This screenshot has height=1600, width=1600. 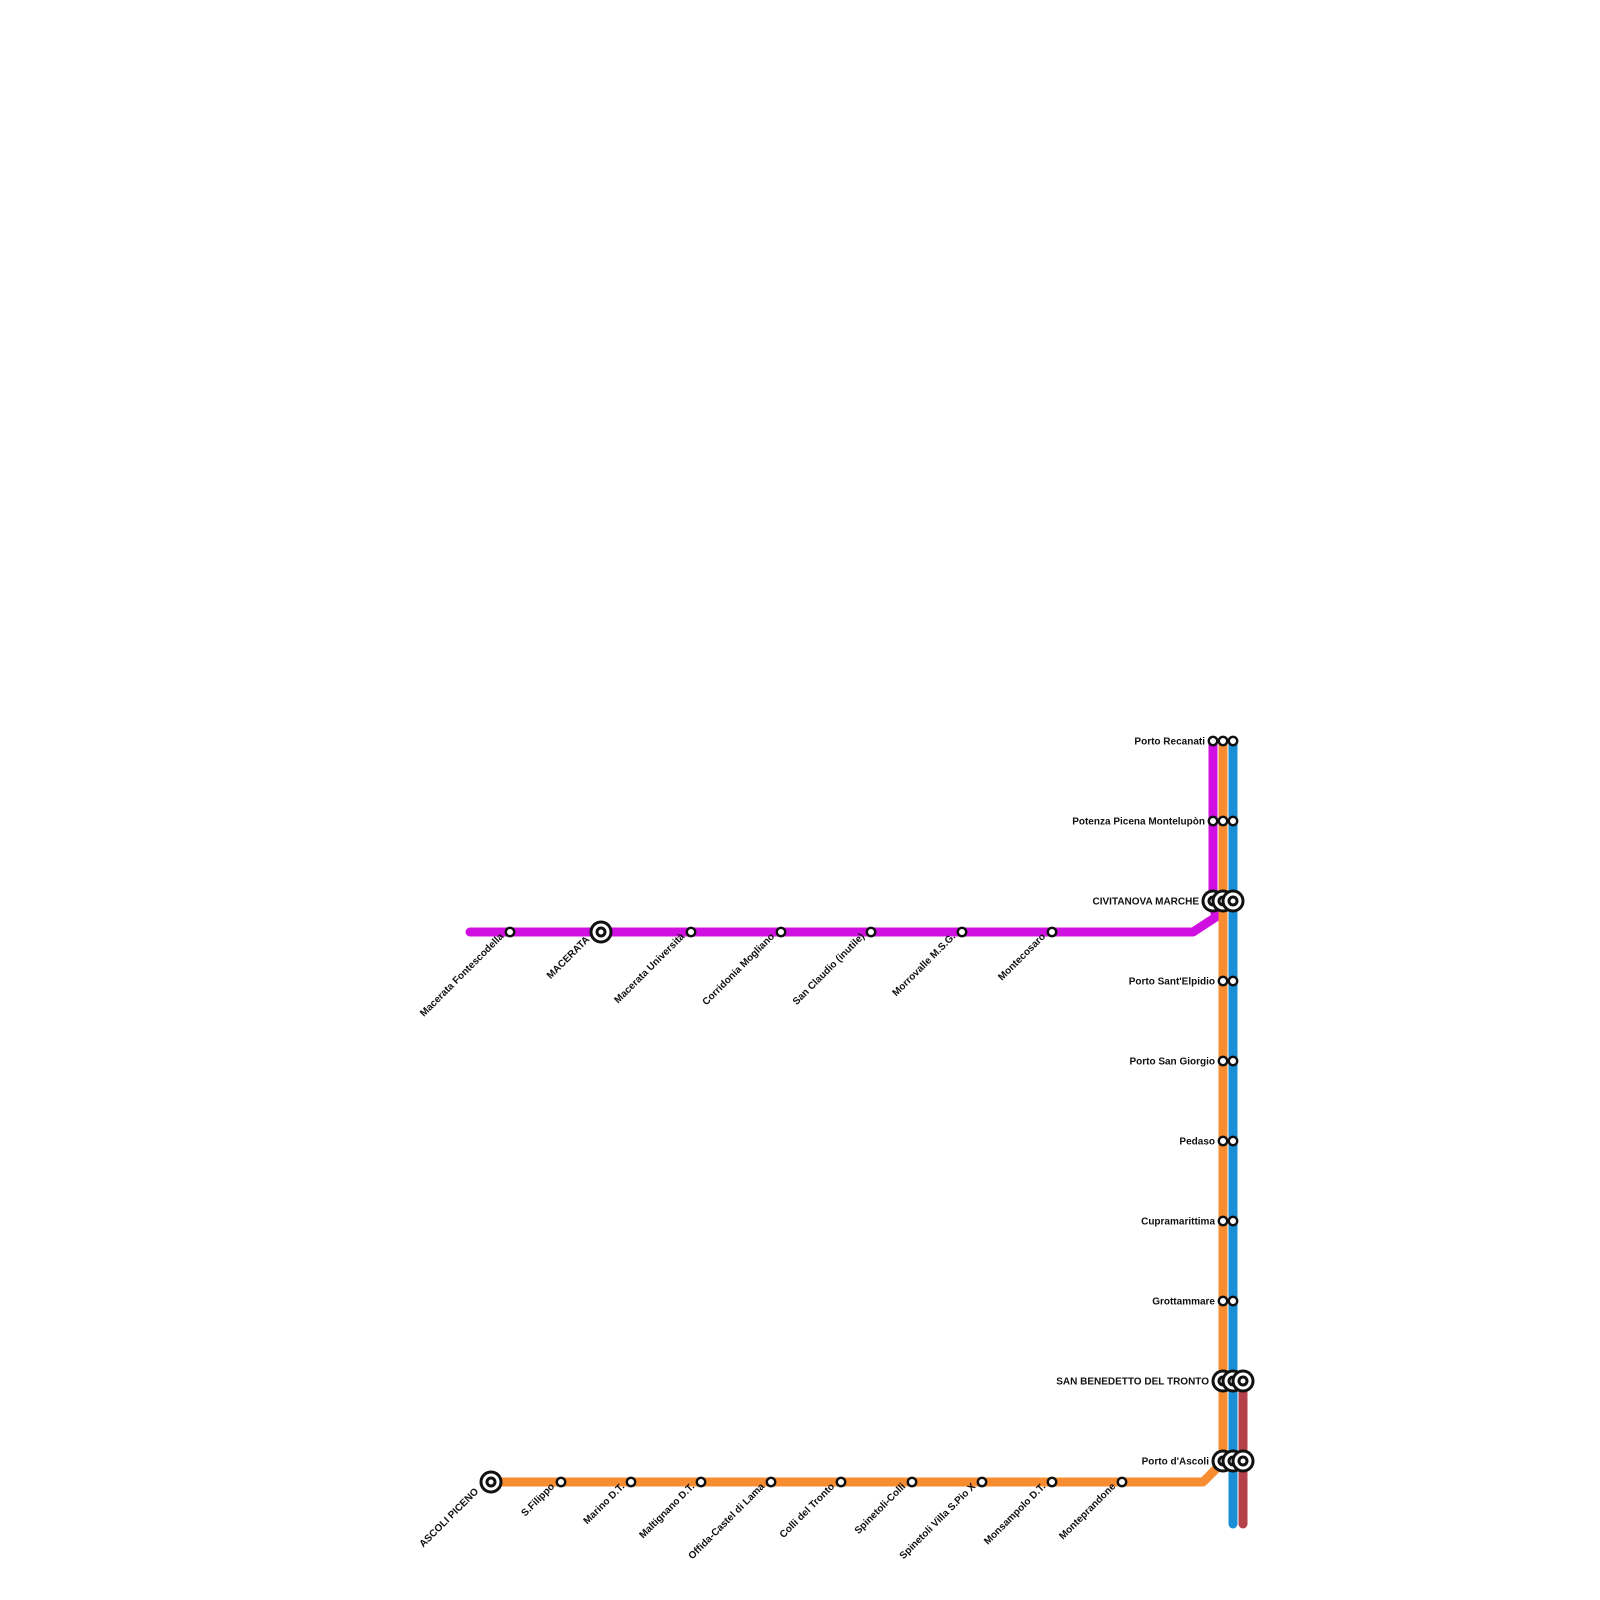 I want to click on label-civitanova-marche: CIVITANOVA MARCHE, so click(x=1146, y=902).